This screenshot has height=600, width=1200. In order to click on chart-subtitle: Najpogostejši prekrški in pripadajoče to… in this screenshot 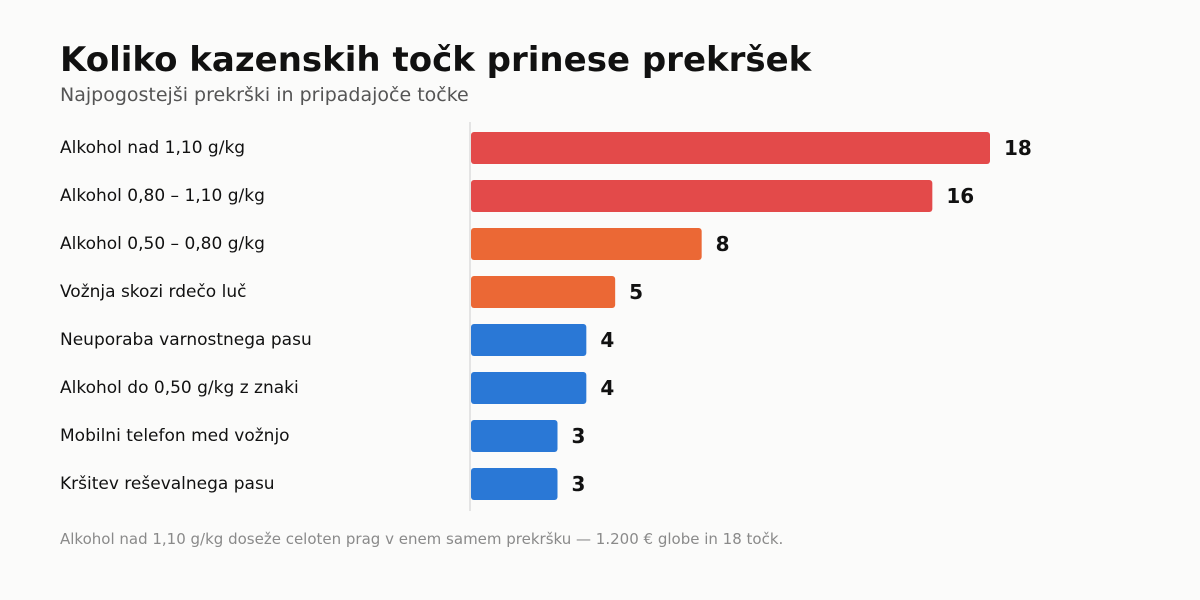, I will do `click(264, 95)`.